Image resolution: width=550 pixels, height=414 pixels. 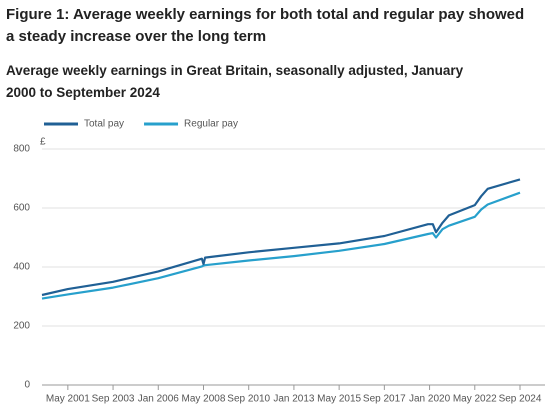 What do you see at coordinates (21, 326) in the screenshot?
I see `y-tick-label: 200` at bounding box center [21, 326].